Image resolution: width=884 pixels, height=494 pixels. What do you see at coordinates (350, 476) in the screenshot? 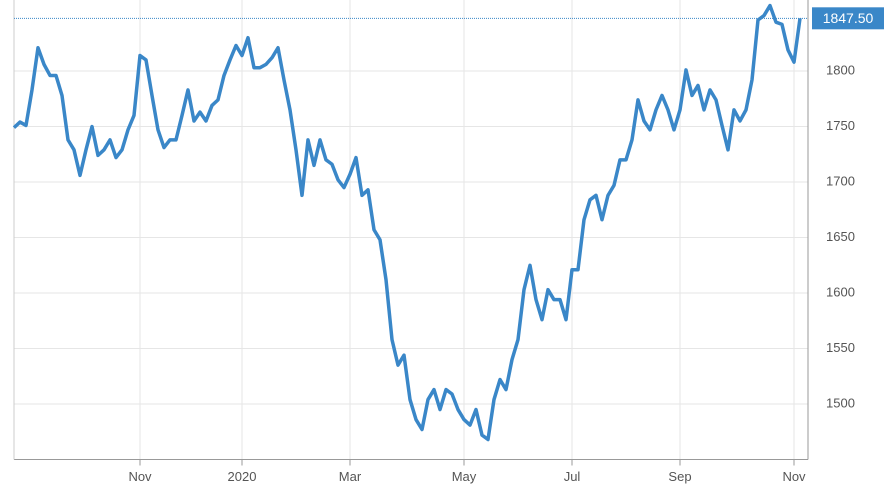
I see `x-tick-label: Mar` at bounding box center [350, 476].